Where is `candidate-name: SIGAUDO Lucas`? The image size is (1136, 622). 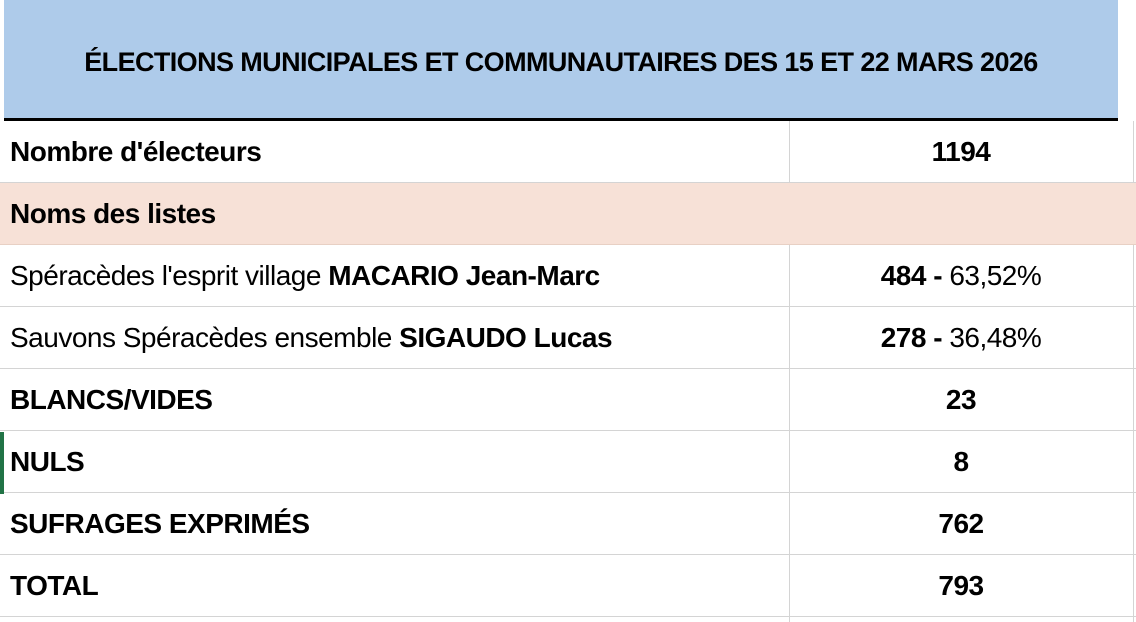 candidate-name: SIGAUDO Lucas is located at coordinates (506, 337).